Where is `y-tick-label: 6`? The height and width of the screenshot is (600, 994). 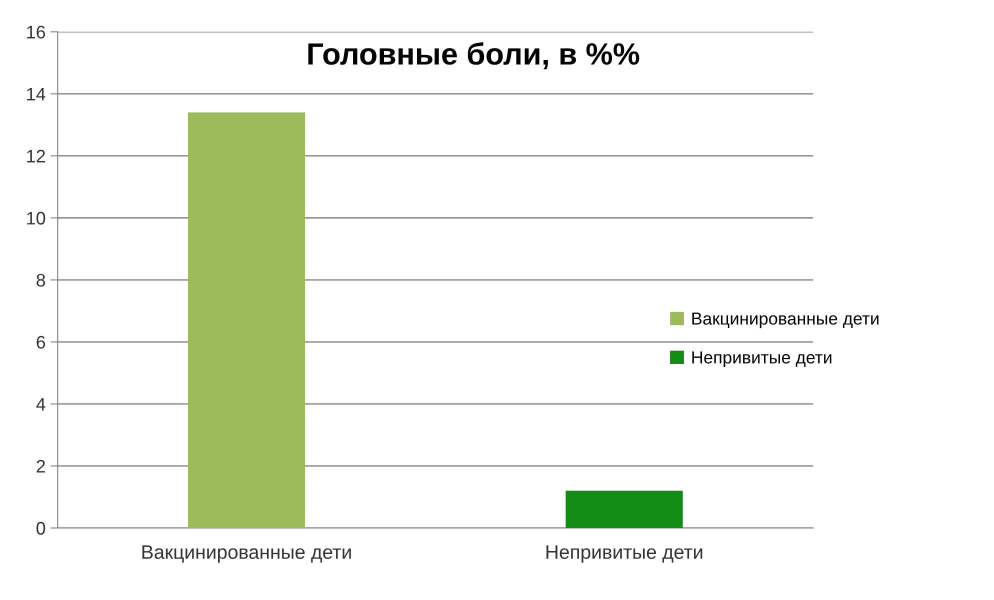 y-tick-label: 6 is located at coordinates (41, 342).